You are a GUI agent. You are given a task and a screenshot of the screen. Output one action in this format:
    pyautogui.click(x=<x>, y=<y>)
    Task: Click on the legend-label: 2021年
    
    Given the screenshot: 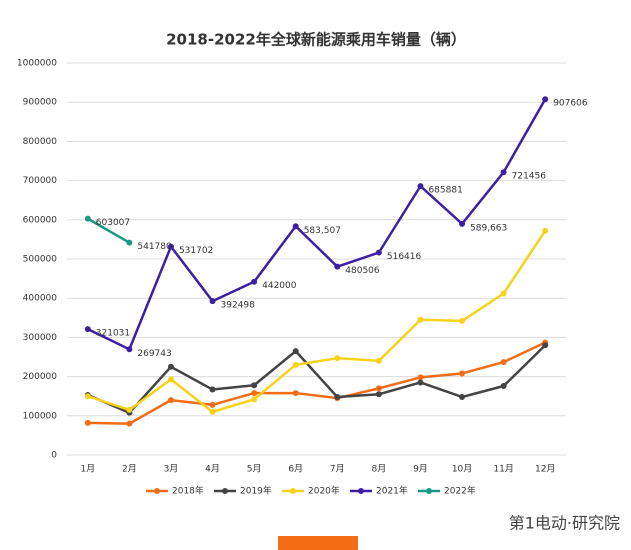 What is the action you would take?
    pyautogui.click(x=392, y=491)
    